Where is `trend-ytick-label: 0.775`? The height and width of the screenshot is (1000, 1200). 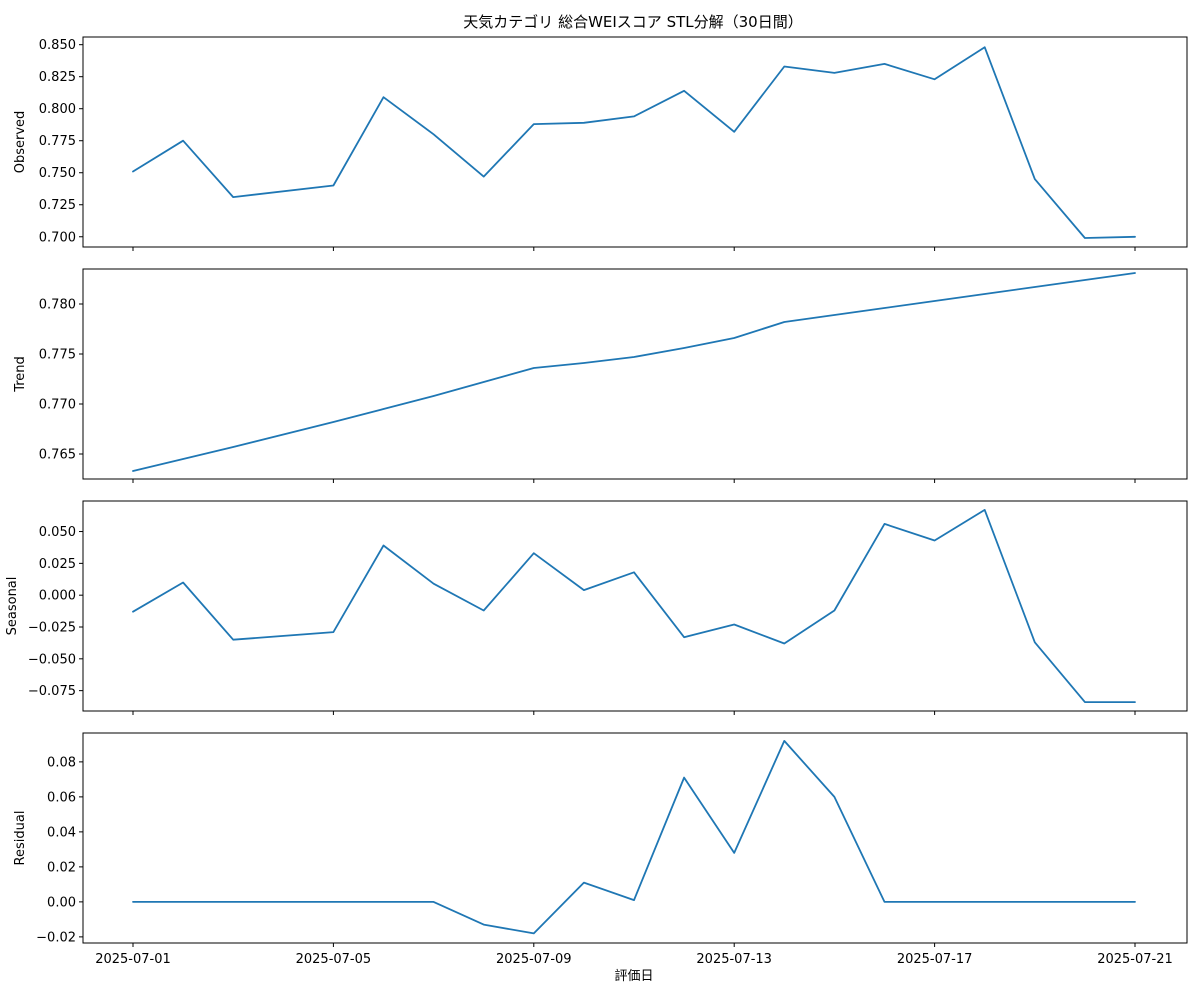 trend-ytick-label: 0.775 is located at coordinates (57, 355).